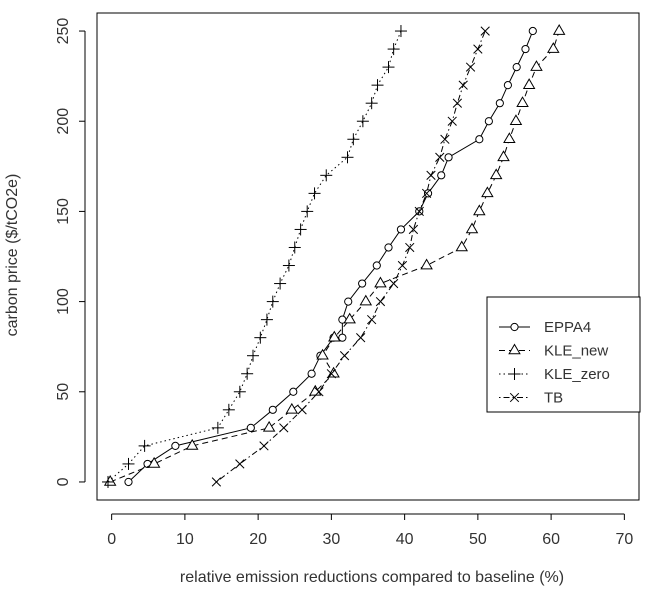  Describe the element at coordinates (63, 31) in the screenshot. I see `y-tick-label: 250` at that location.